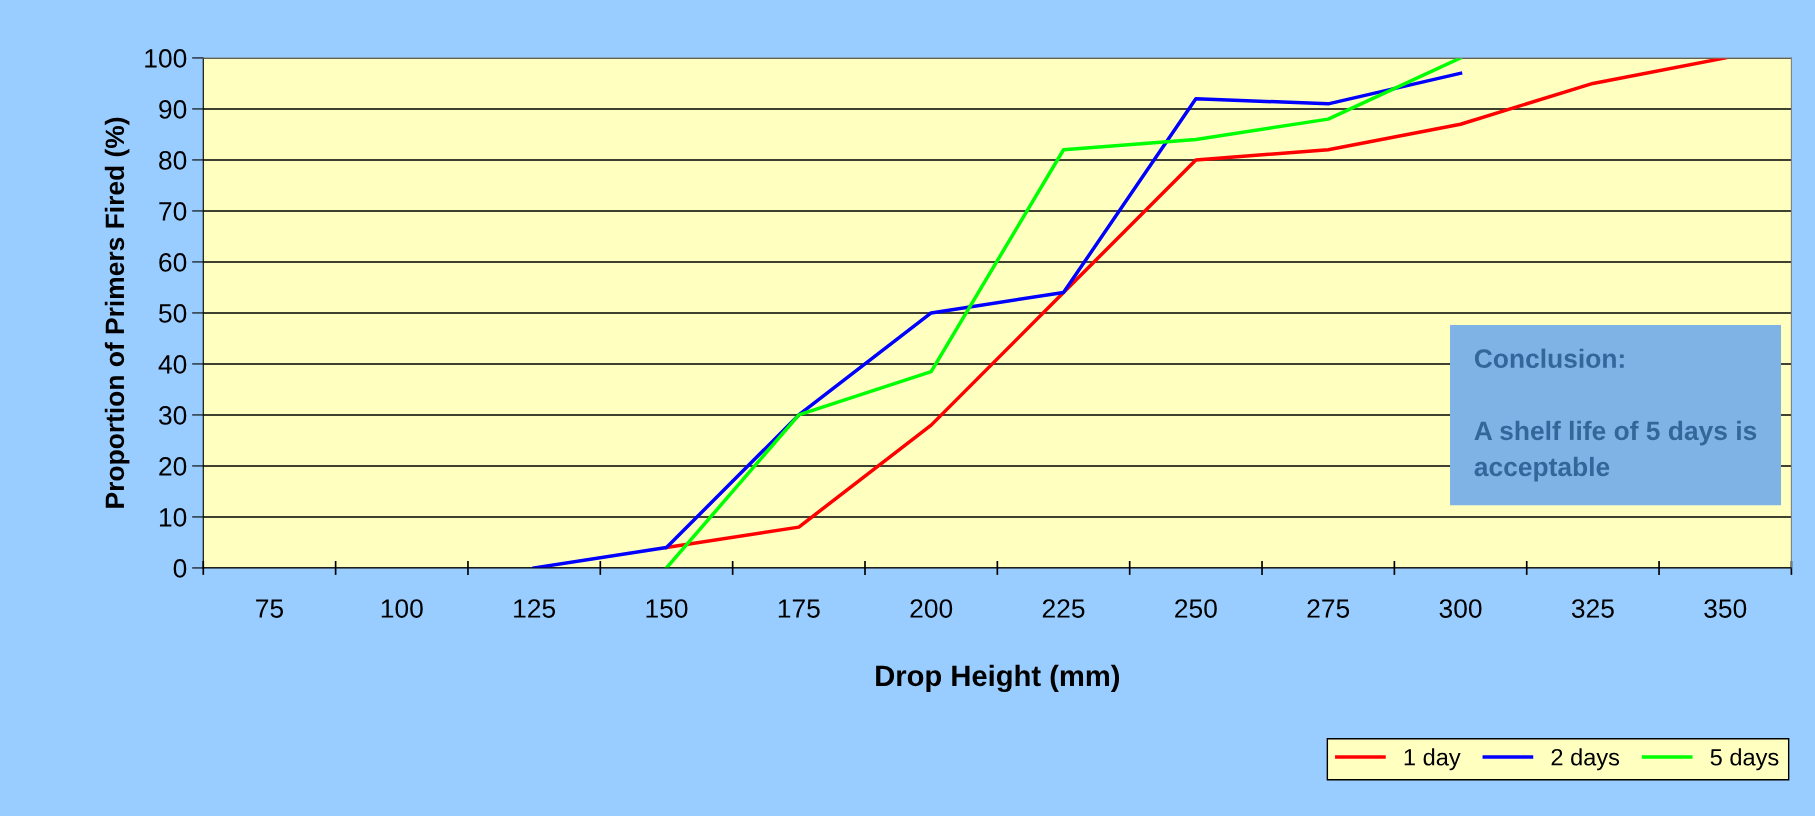  Describe the element at coordinates (1592, 608) in the screenshot. I see `x-tick-label: 325` at that location.